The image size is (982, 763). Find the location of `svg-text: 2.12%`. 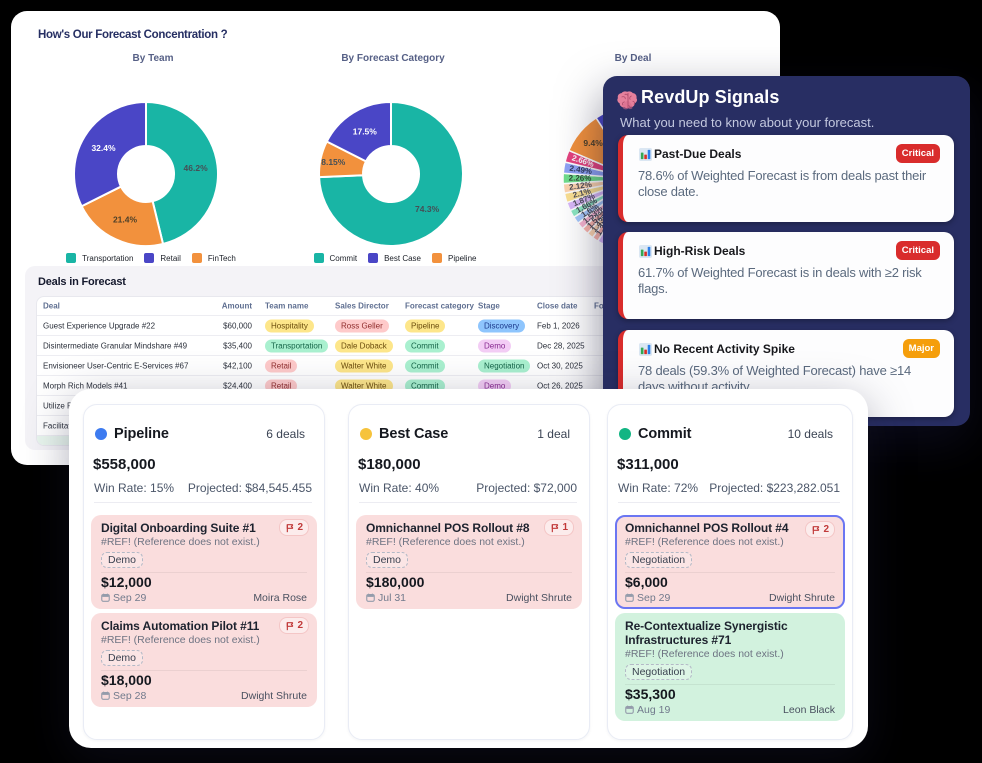

svg-text: 2.12% is located at coordinates (581, 186).